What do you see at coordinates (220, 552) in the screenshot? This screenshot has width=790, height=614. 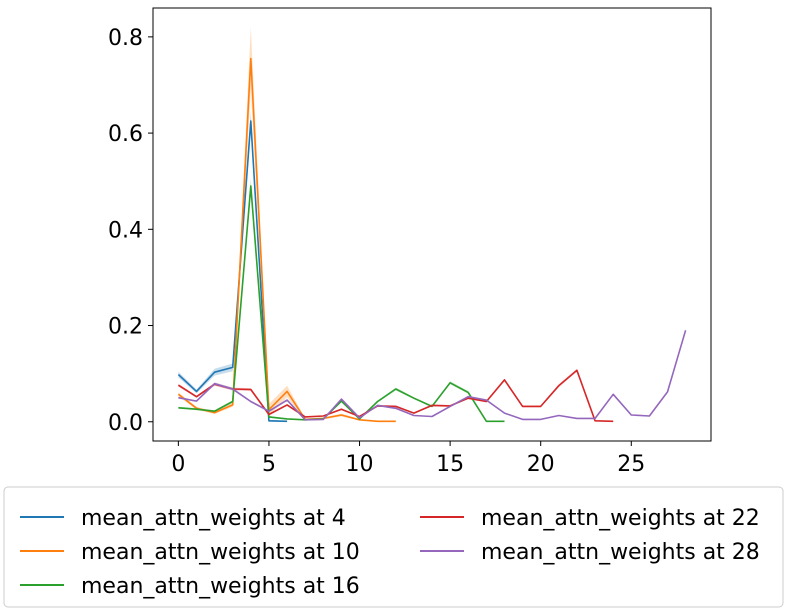 I see `legend-label-1: mean_attn_weights at 10` at bounding box center [220, 552].